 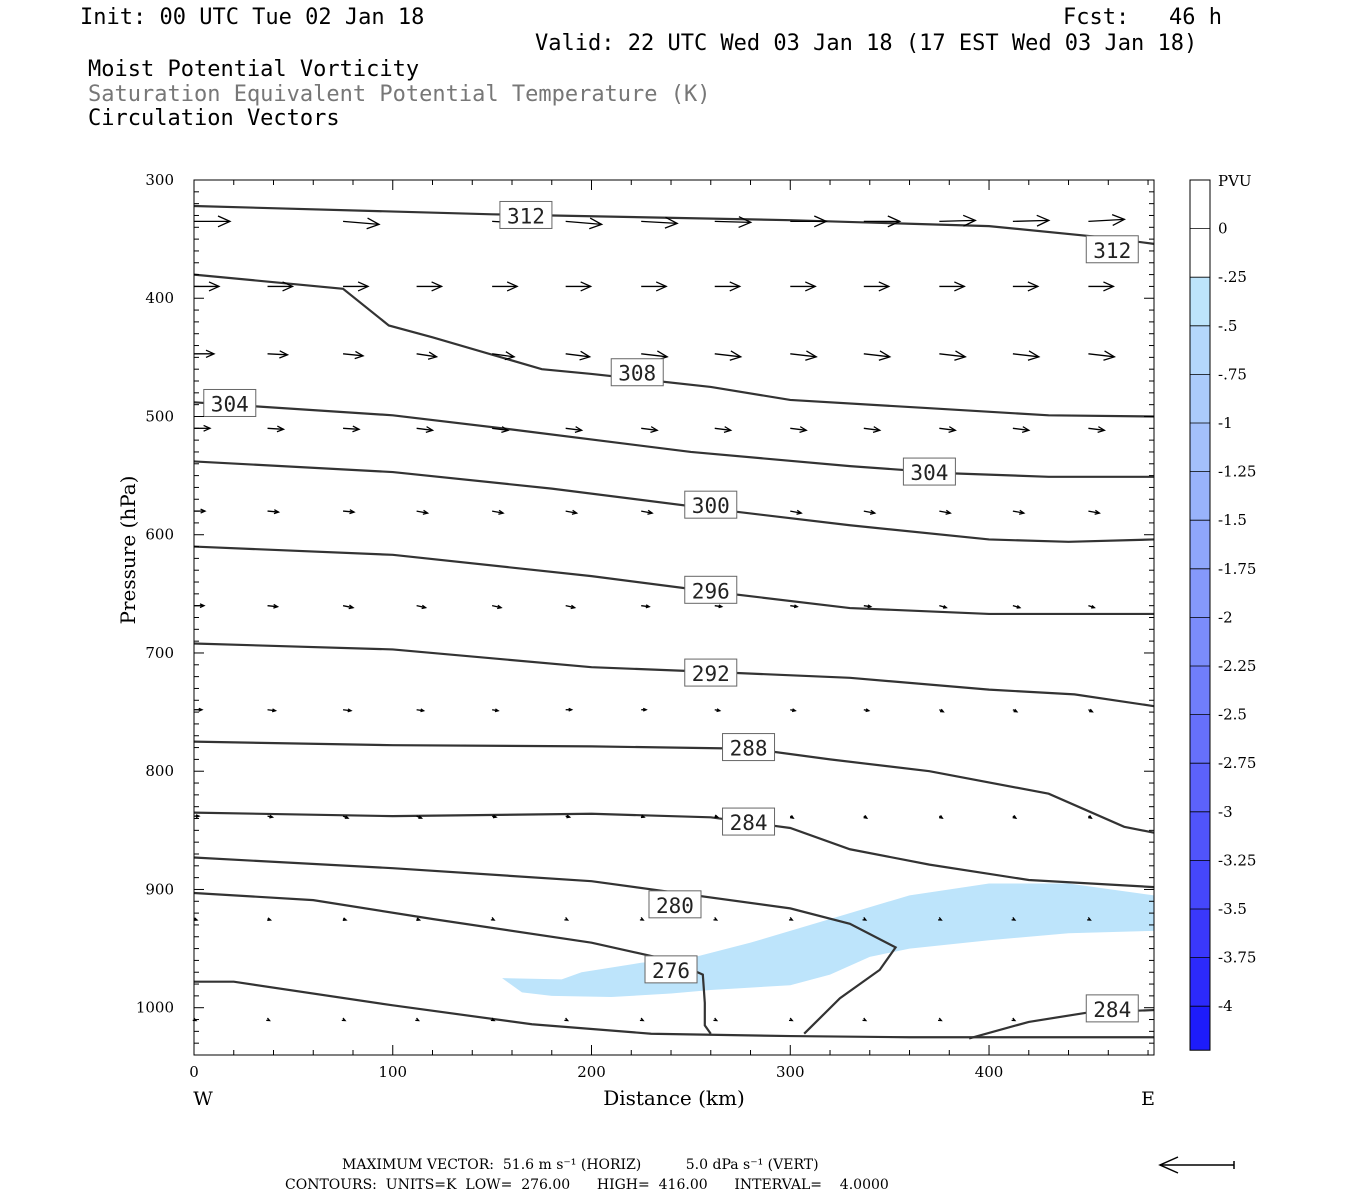 What do you see at coordinates (1112, 251) in the screenshot?
I see `contour-label-312-1: 312` at bounding box center [1112, 251].